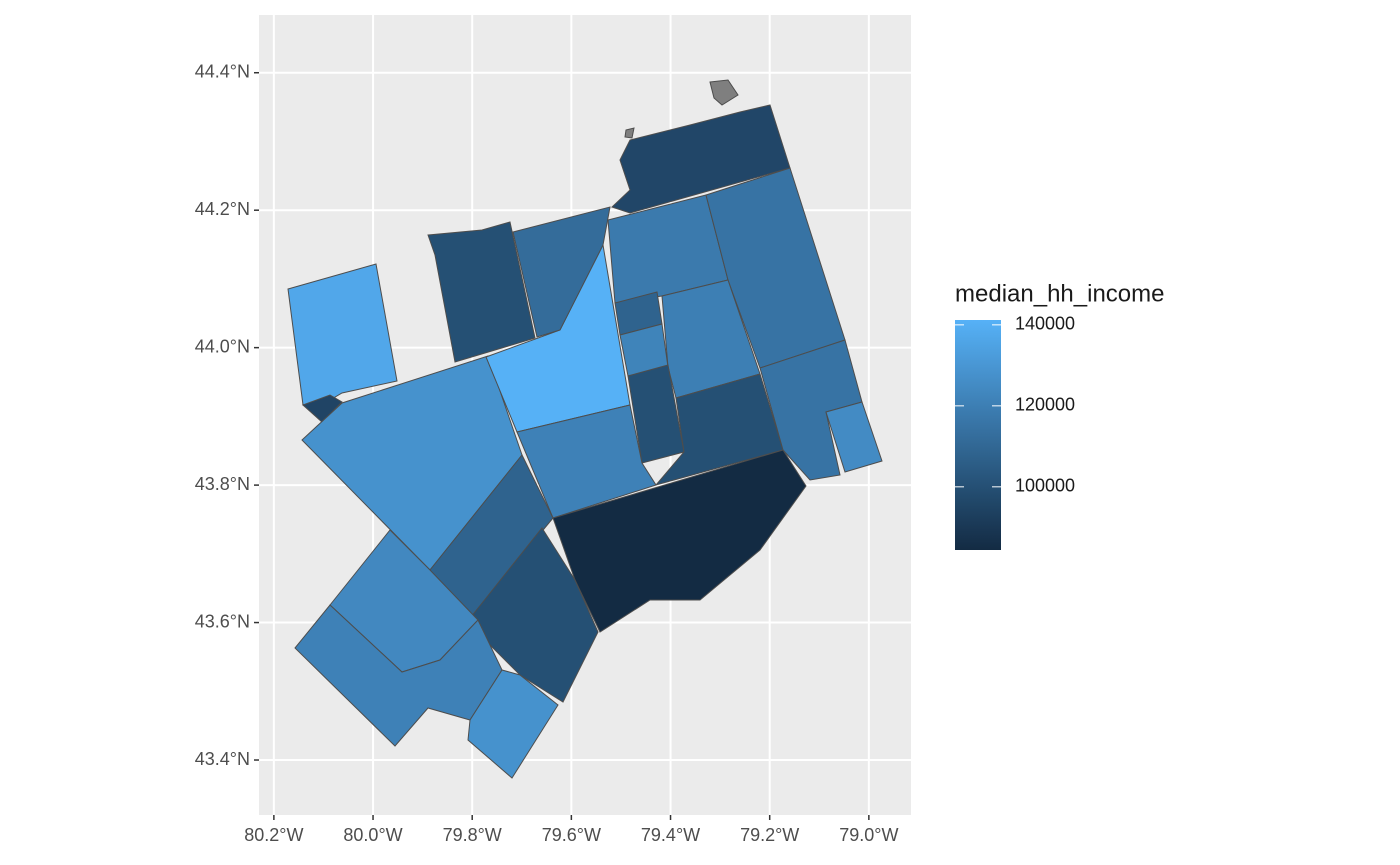 This screenshot has height=865, width=1400. Describe the element at coordinates (222, 209) in the screenshot. I see `y-tick-label: 44.2°N` at that location.